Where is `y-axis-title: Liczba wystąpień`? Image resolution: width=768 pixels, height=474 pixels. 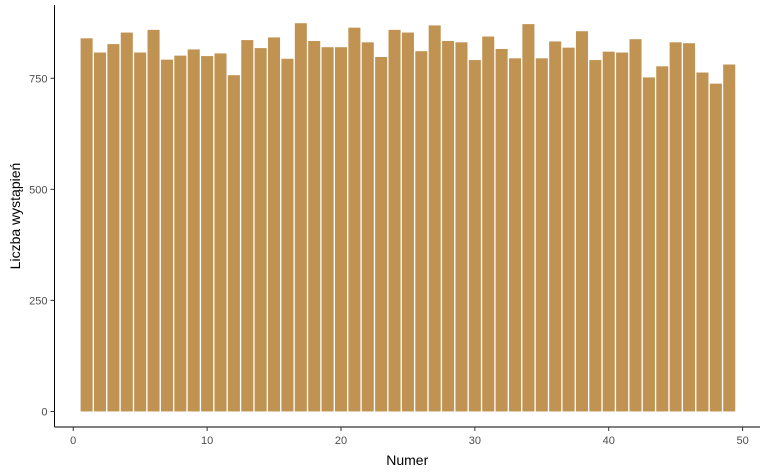
y-axis-title: Liczba wystąpień is located at coordinates (15, 216).